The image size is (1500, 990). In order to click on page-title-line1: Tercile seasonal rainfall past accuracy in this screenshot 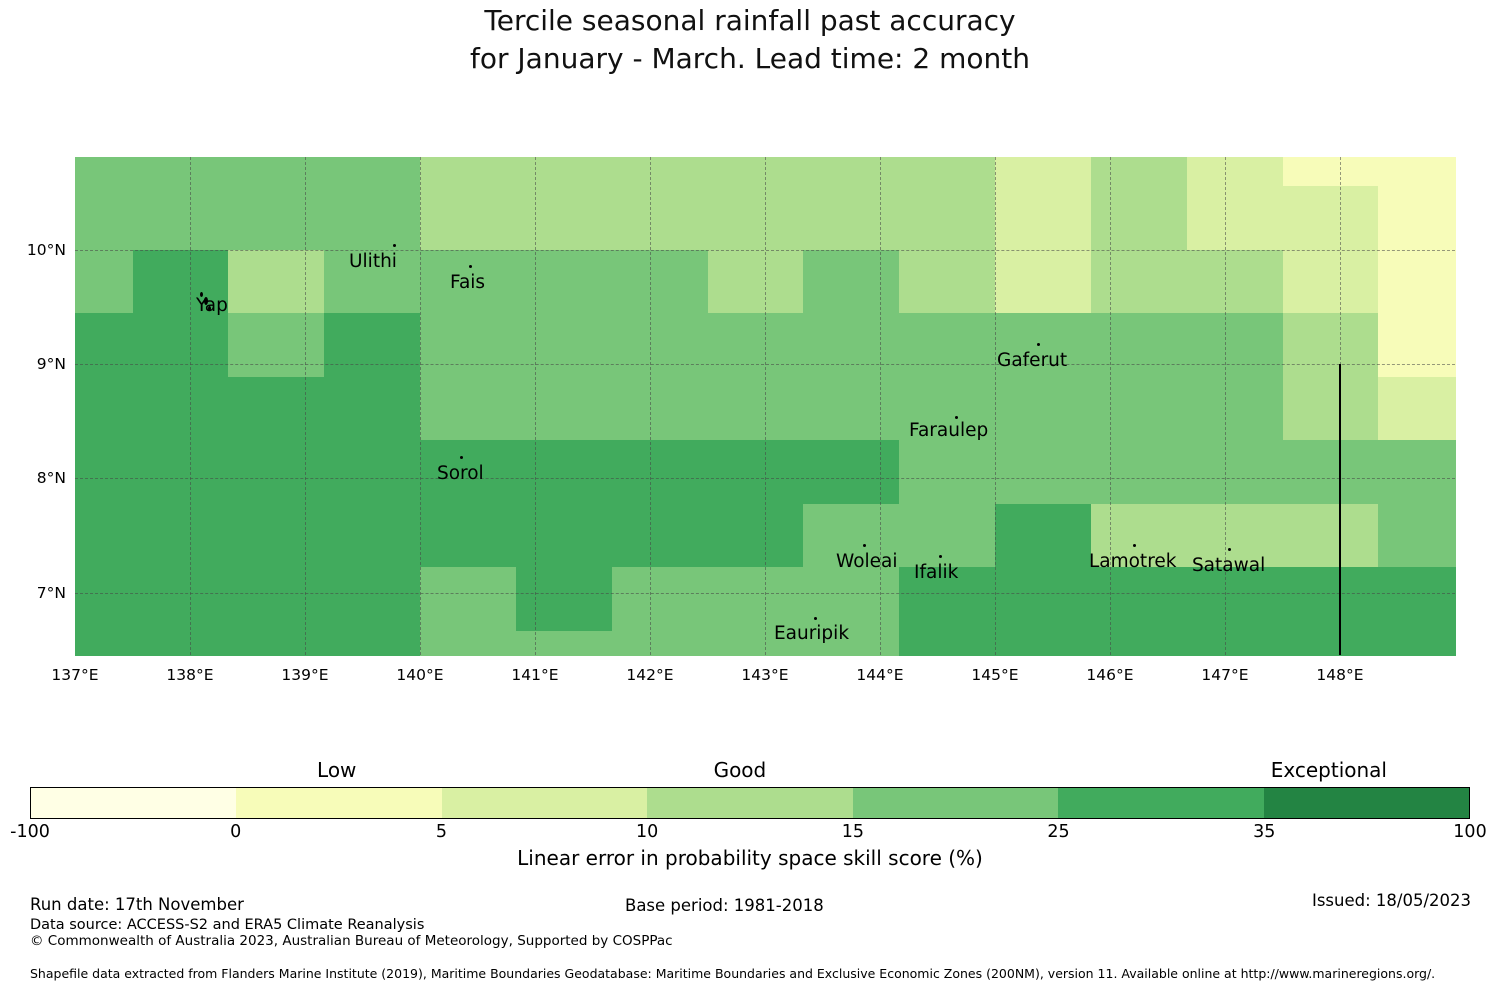, I will do `click(750, 20)`.